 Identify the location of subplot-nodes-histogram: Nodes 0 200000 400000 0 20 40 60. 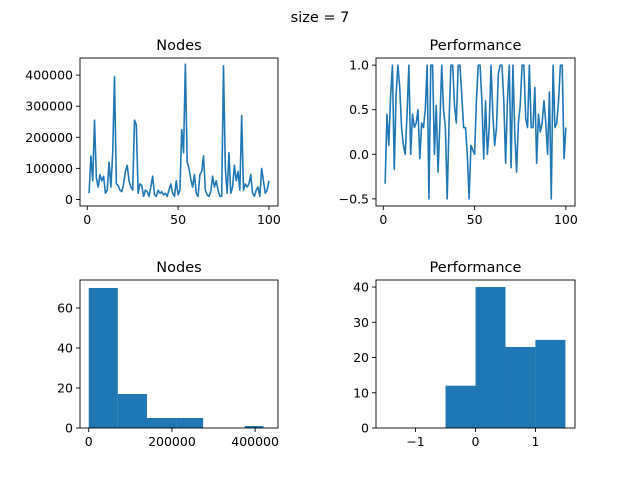
(168, 354).